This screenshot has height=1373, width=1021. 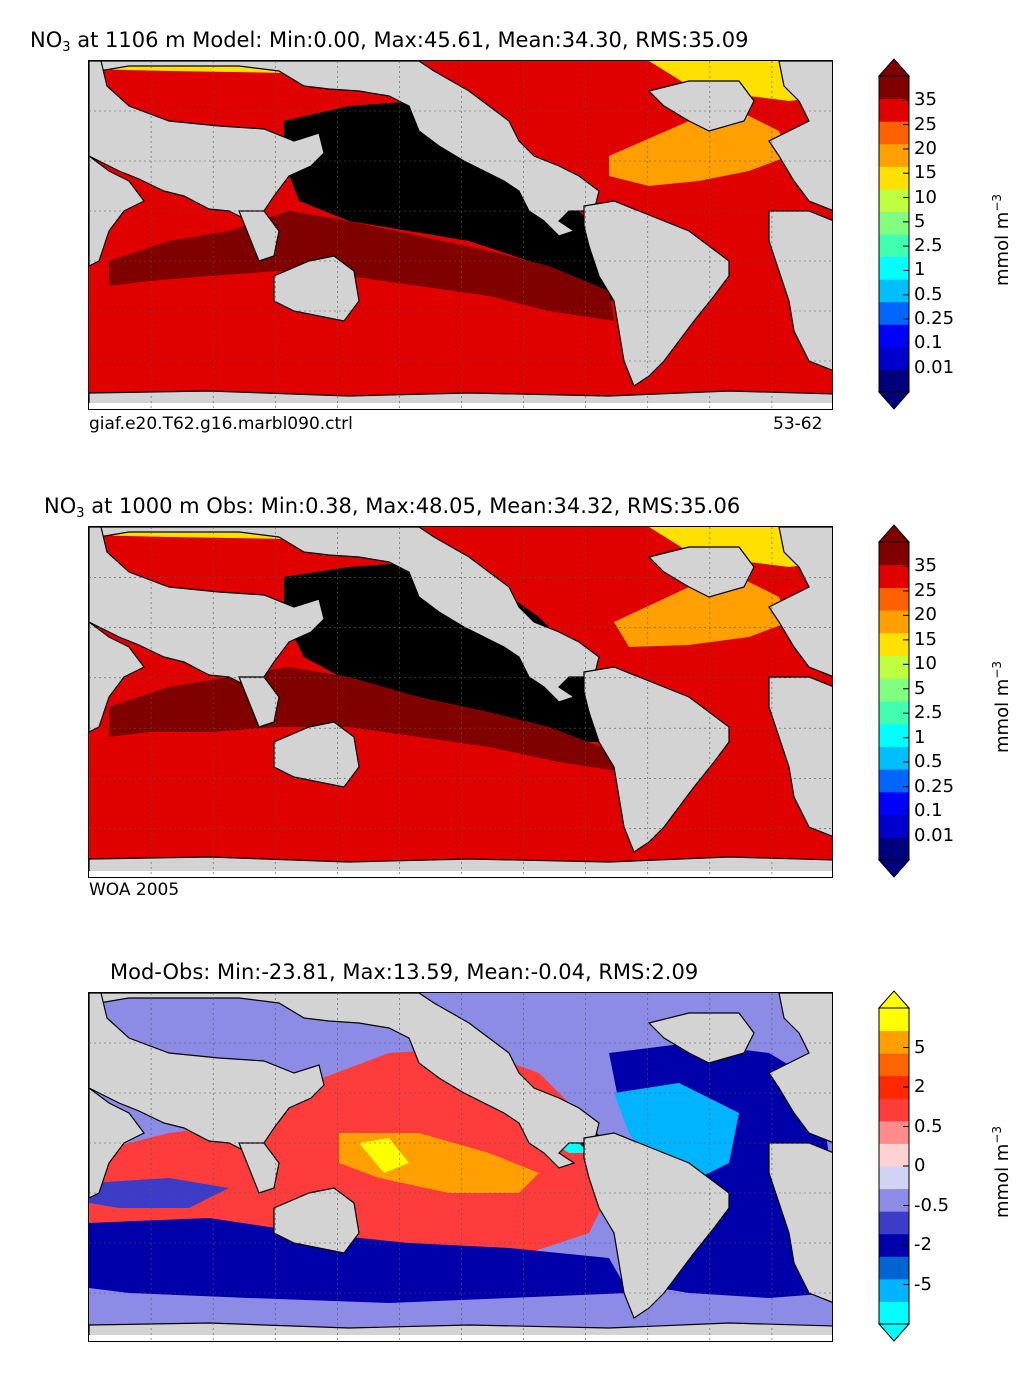 I want to click on panel1-run-caption: giaf.e20.T62.g16.marbl090.ctrl, so click(x=221, y=424).